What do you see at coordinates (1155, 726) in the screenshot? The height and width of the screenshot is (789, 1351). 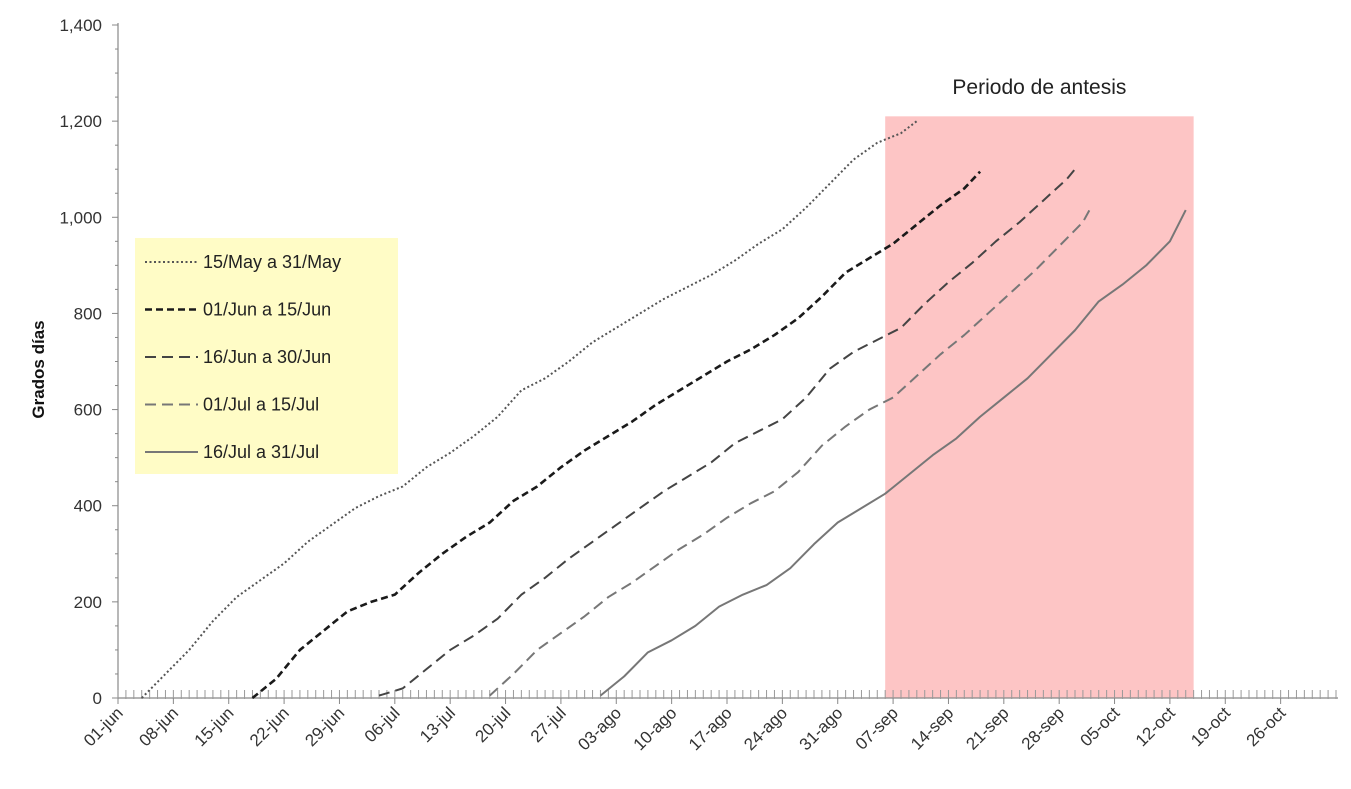 I see `x-tick-label: 12-oct` at bounding box center [1155, 726].